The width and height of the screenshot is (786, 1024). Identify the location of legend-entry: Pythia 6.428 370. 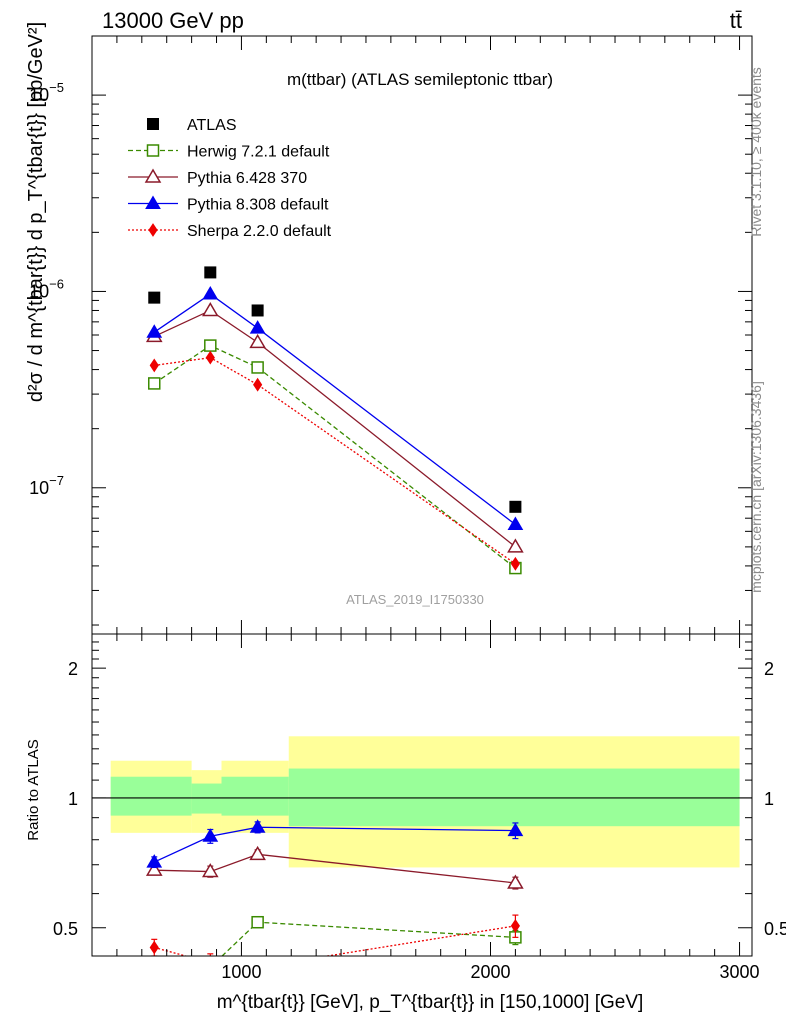
(247, 178).